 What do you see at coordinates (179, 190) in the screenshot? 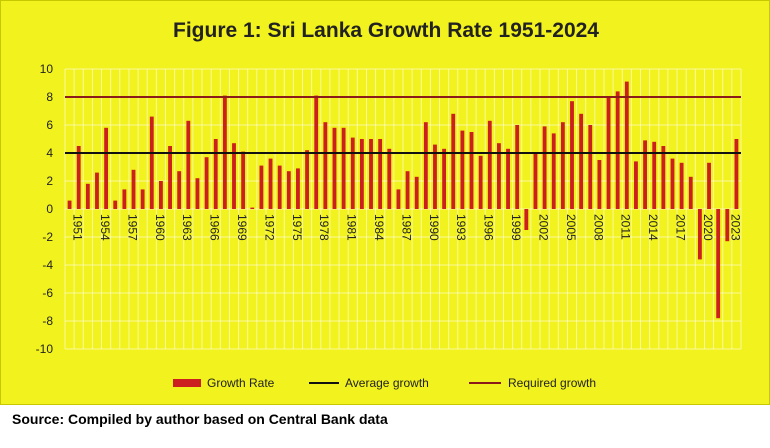
I see `bar-1963` at bounding box center [179, 190].